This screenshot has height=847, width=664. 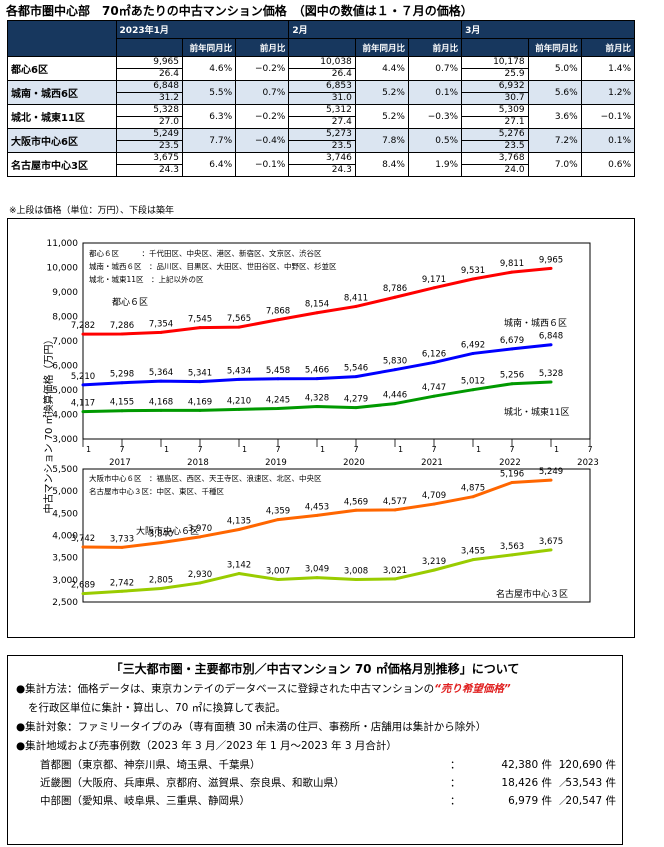 What do you see at coordinates (514, 122) in the screenshot?
I see `age-value: 27.1` at bounding box center [514, 122].